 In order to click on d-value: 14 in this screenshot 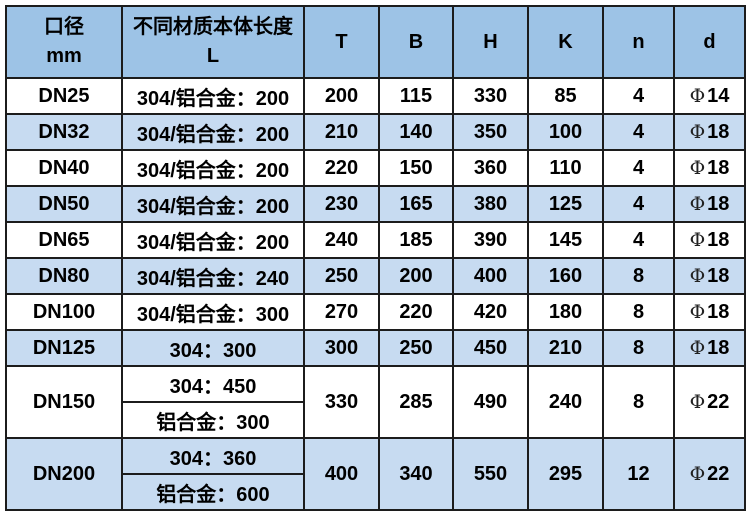, I will do `click(718, 95)`.